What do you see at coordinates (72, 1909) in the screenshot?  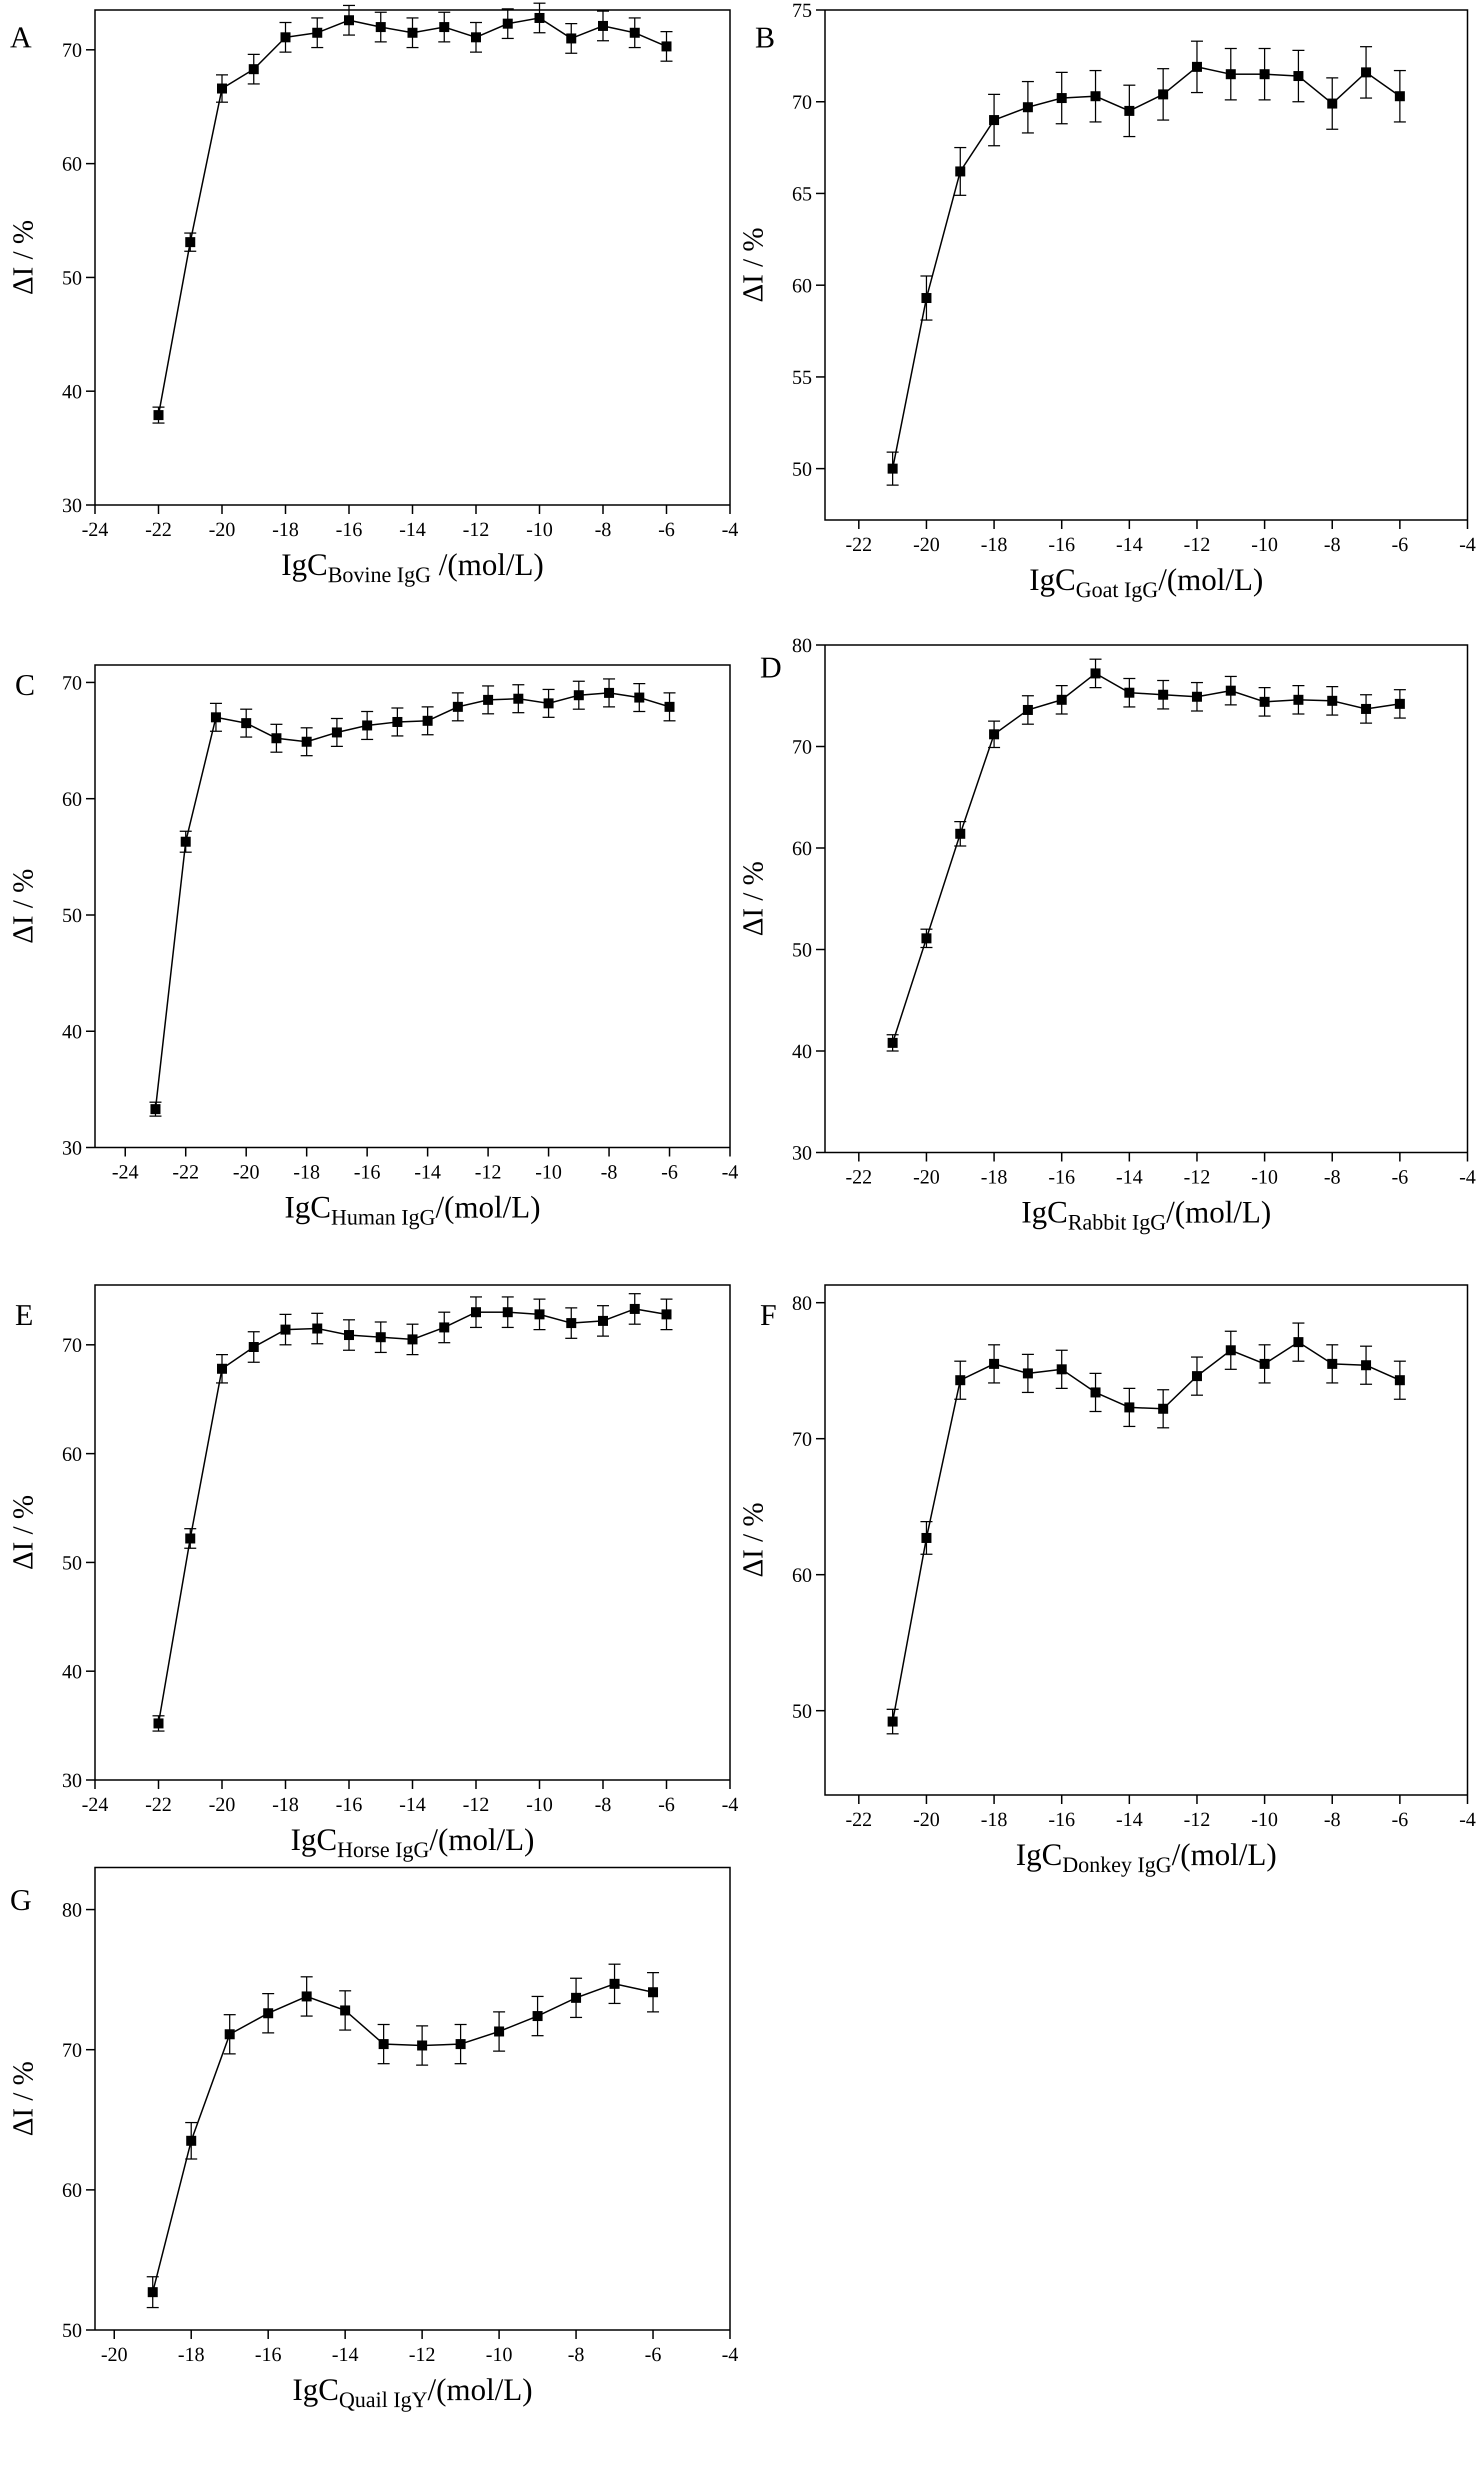 I see `y-tick-label: 80` at bounding box center [72, 1909].